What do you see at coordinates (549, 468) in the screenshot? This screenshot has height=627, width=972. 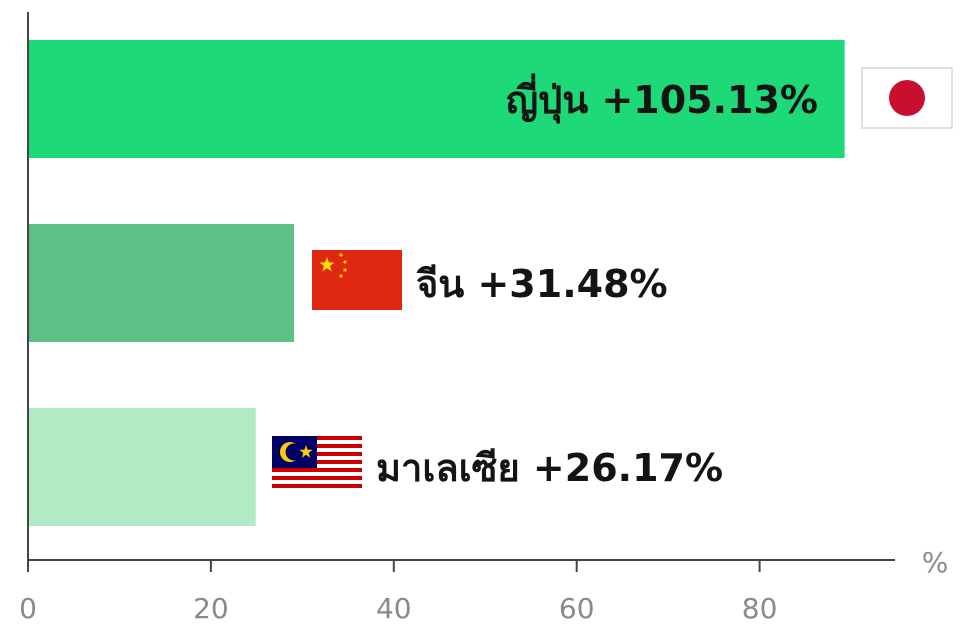 I see `bar-value-label-3: มาเลเซีย +26.17%` at bounding box center [549, 468].